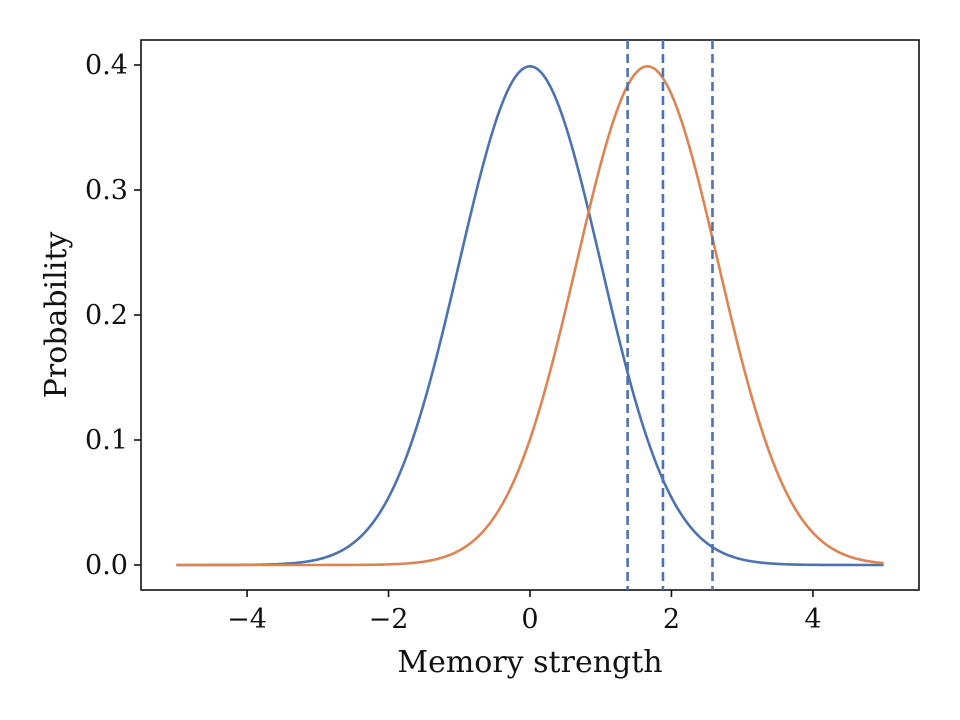  Describe the element at coordinates (106, 65) in the screenshot. I see `y-tick-label: 0.4` at that location.